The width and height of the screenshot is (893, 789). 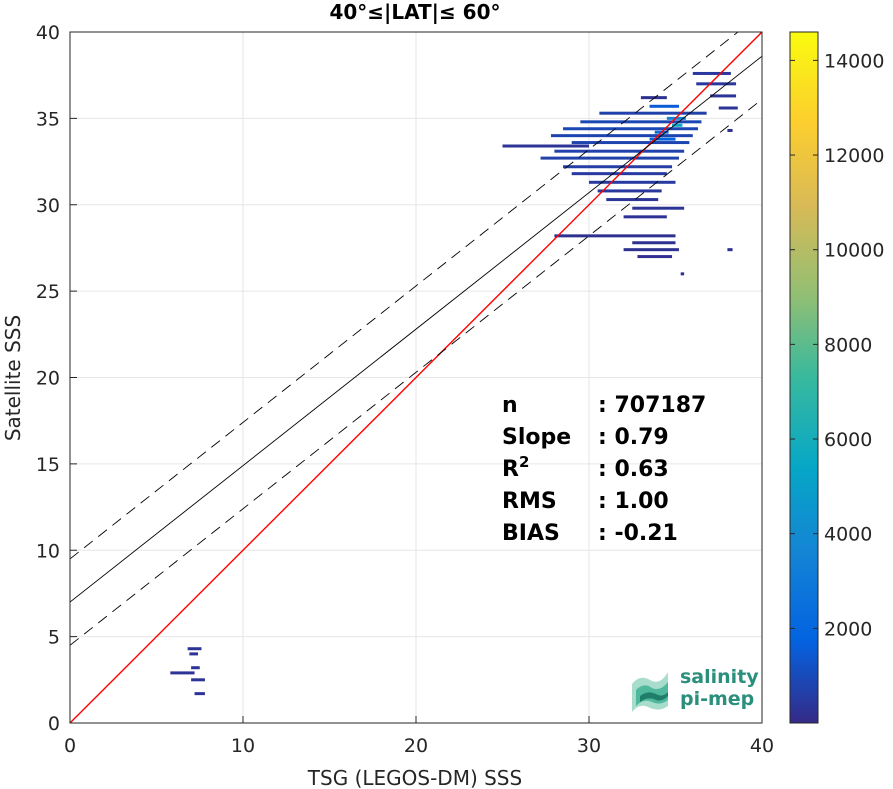 What do you see at coordinates (848, 629) in the screenshot?
I see `colorbar-tick-label: 2000` at bounding box center [848, 629].